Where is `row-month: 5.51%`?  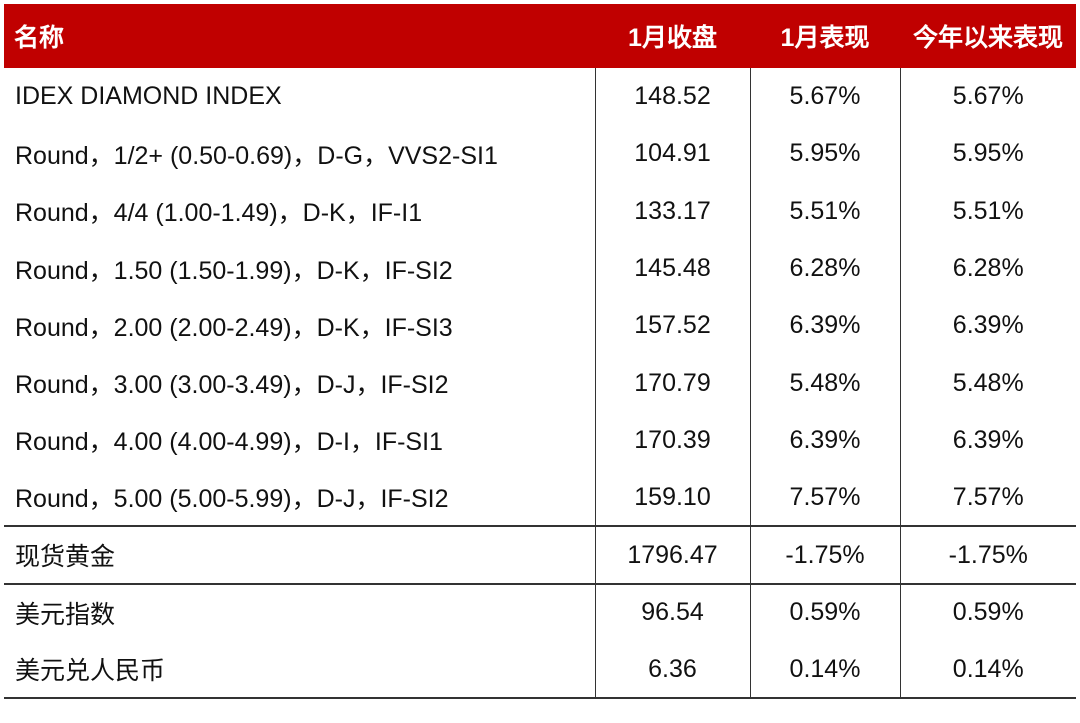 row-month: 5.51% is located at coordinates (825, 211).